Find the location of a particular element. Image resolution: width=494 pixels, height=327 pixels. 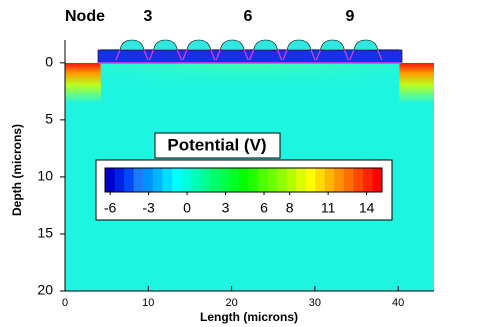

oxide is located at coordinates (250, 56).